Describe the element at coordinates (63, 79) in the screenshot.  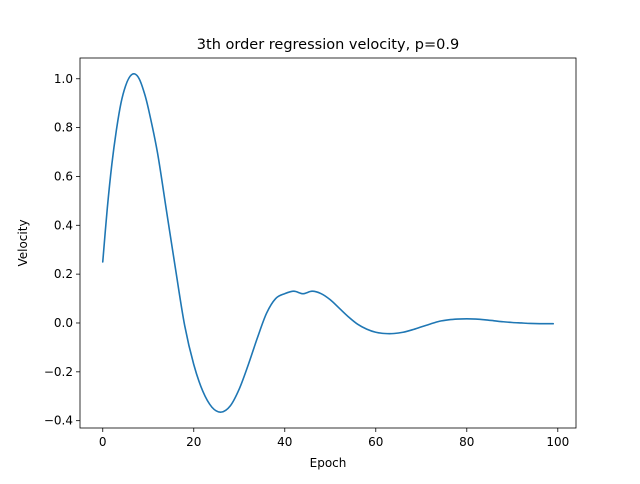
I see `y-tick-label: 1.0` at that location.